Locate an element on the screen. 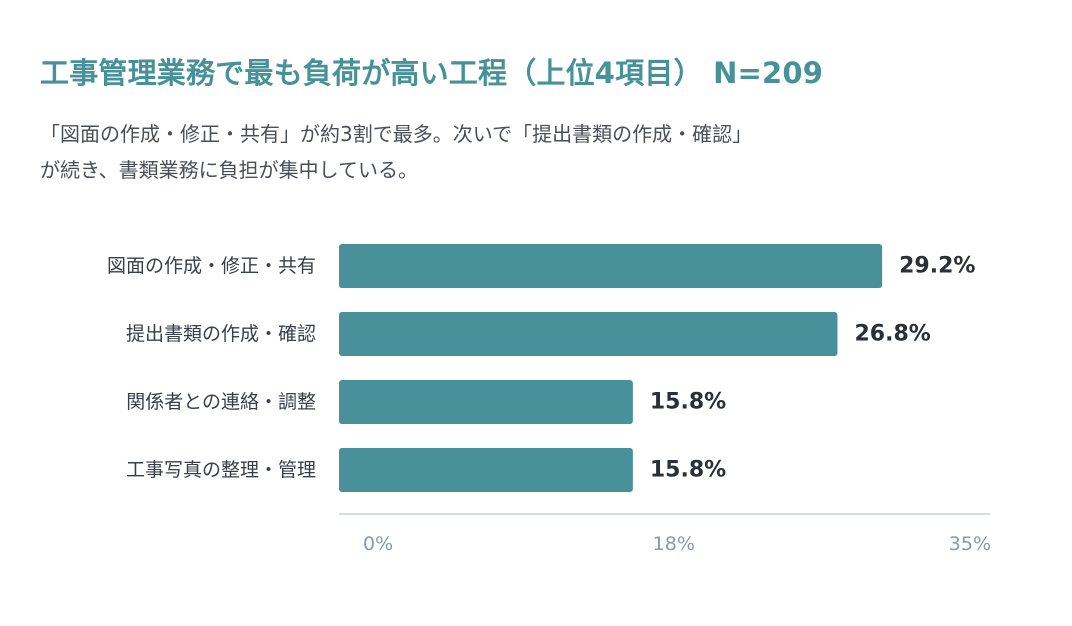 This screenshot has height=626, width=1072. subtitle-line-2: が続き、書類業務に負担が集中している。 is located at coordinates (229, 170).